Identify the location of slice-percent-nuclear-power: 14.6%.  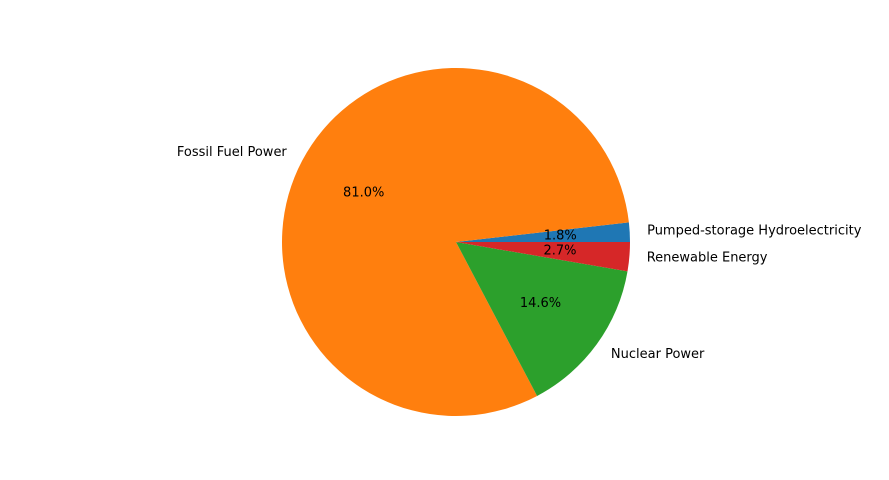
(540, 303).